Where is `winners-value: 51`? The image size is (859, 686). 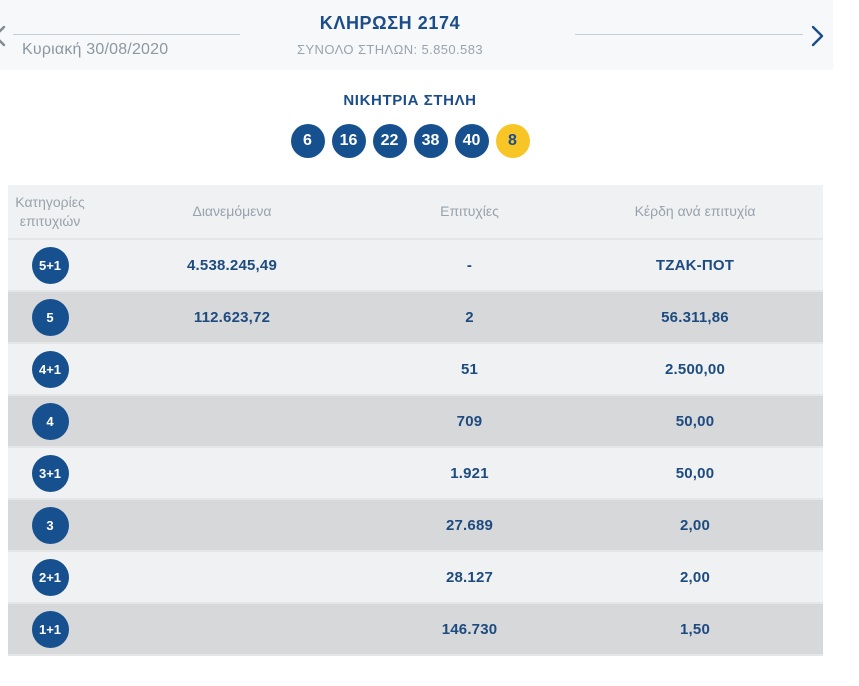
winners-value: 51 is located at coordinates (469, 369).